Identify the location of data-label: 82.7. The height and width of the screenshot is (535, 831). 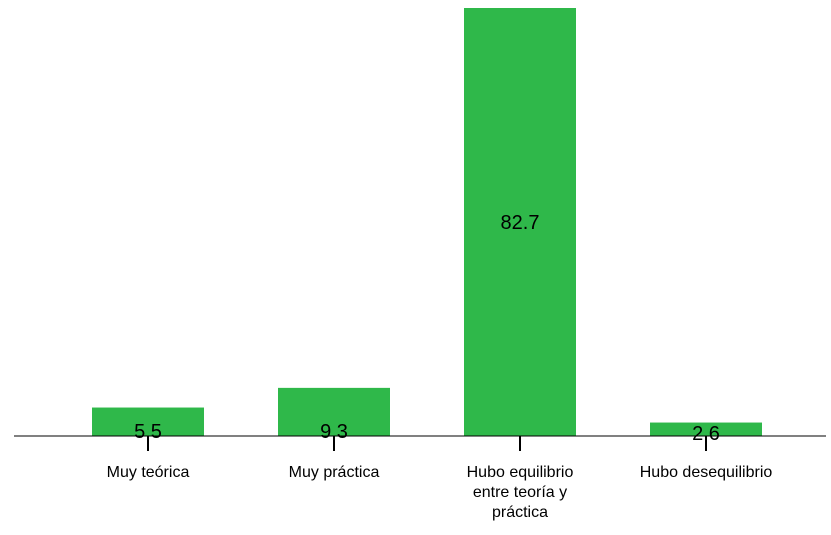
(520, 223).